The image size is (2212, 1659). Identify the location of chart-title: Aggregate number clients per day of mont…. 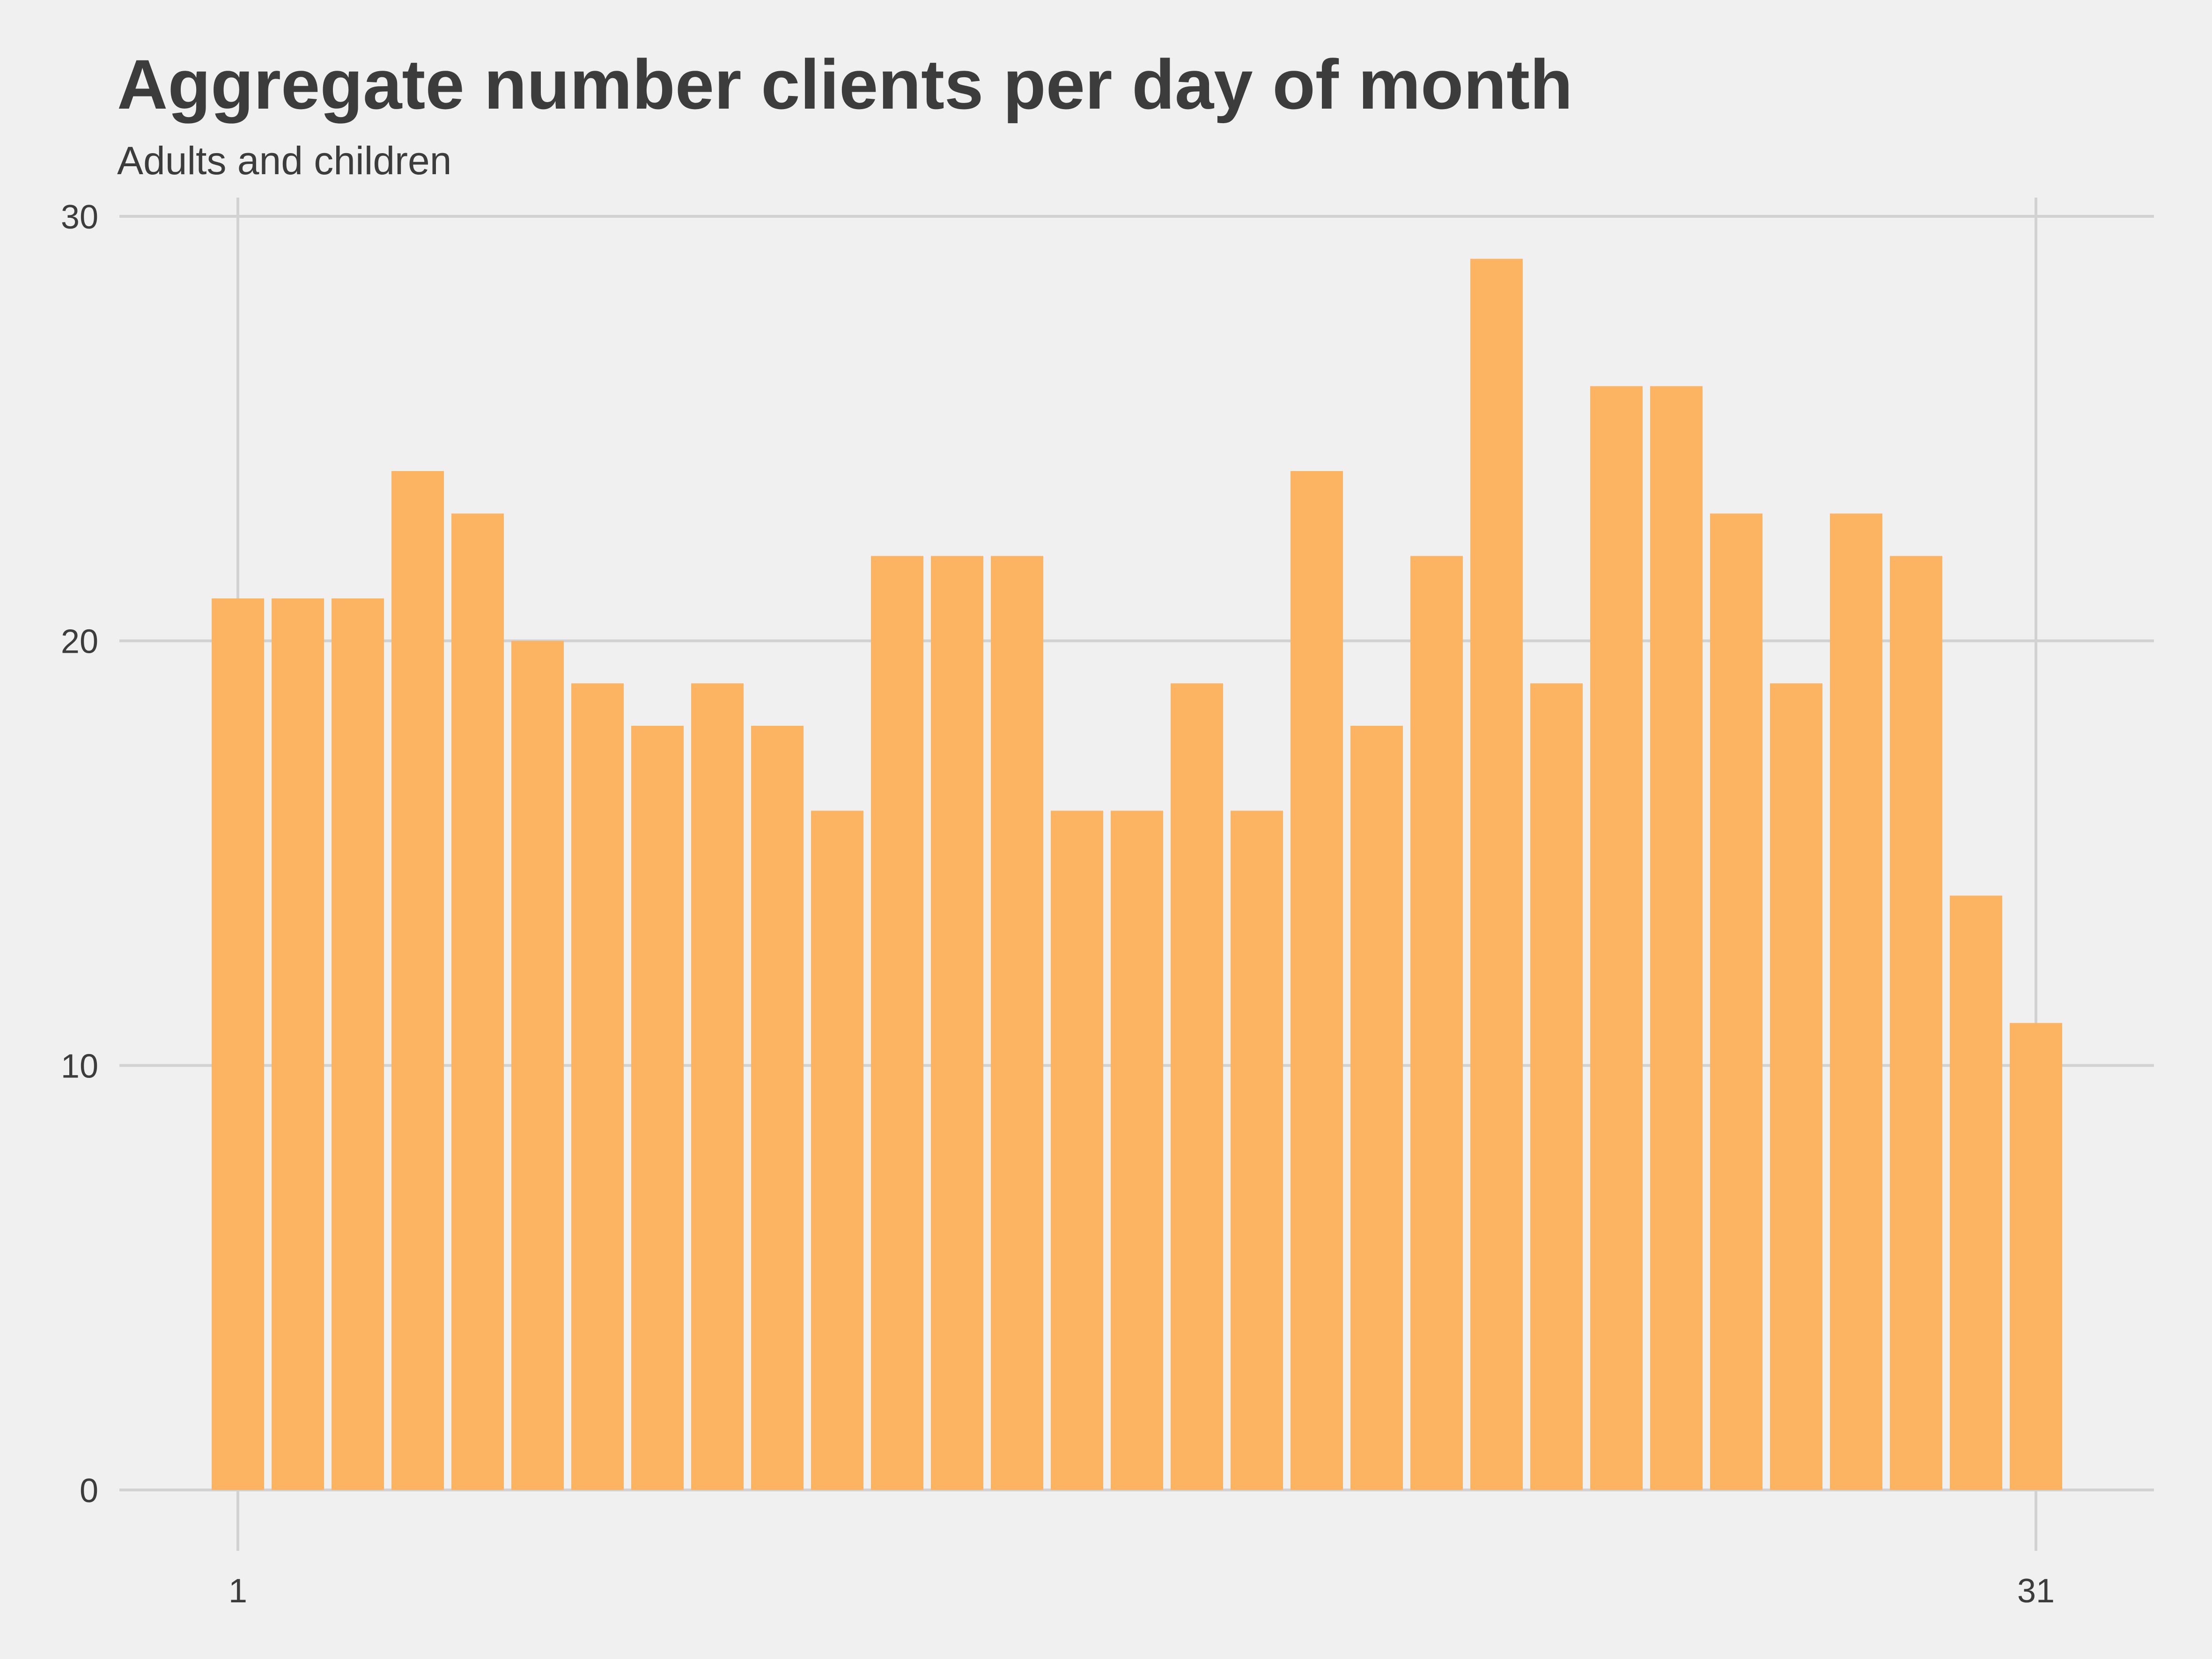
(845, 84).